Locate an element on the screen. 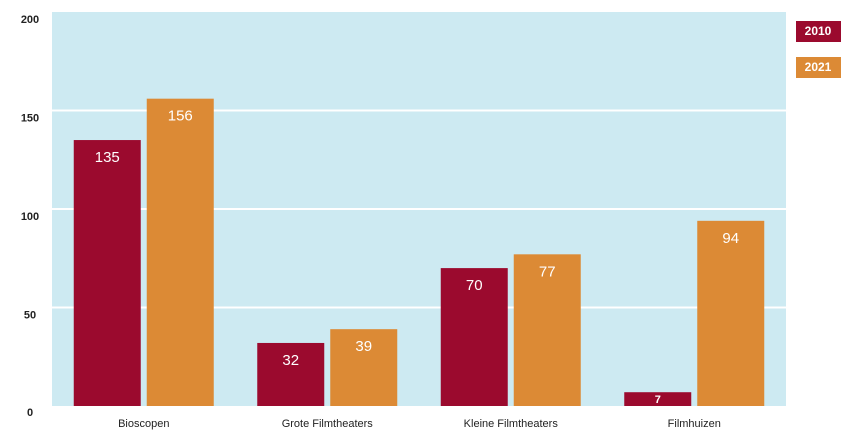 This screenshot has height=431, width=841. value-label: 7 is located at coordinates (658, 400).